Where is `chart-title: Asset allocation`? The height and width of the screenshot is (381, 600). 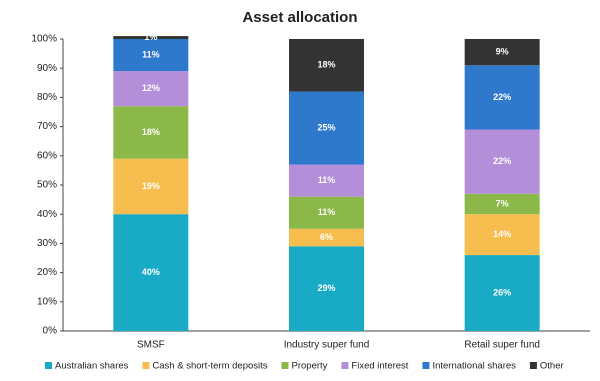 chart-title: Asset allocation is located at coordinates (299, 17).